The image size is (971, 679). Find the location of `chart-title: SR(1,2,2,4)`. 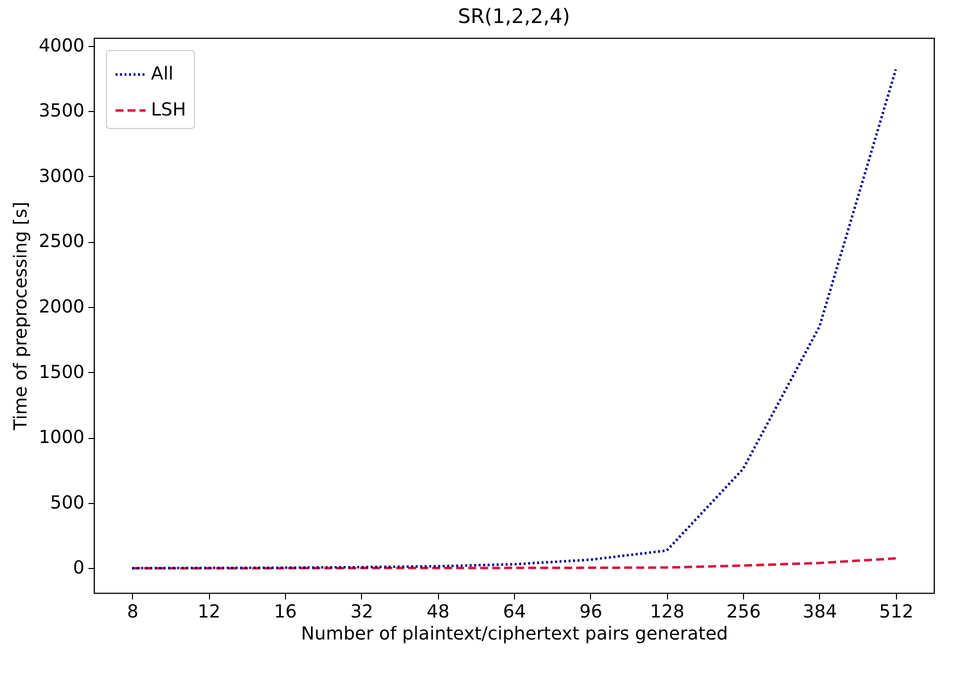

chart-title: SR(1,2,2,4) is located at coordinates (514, 16).